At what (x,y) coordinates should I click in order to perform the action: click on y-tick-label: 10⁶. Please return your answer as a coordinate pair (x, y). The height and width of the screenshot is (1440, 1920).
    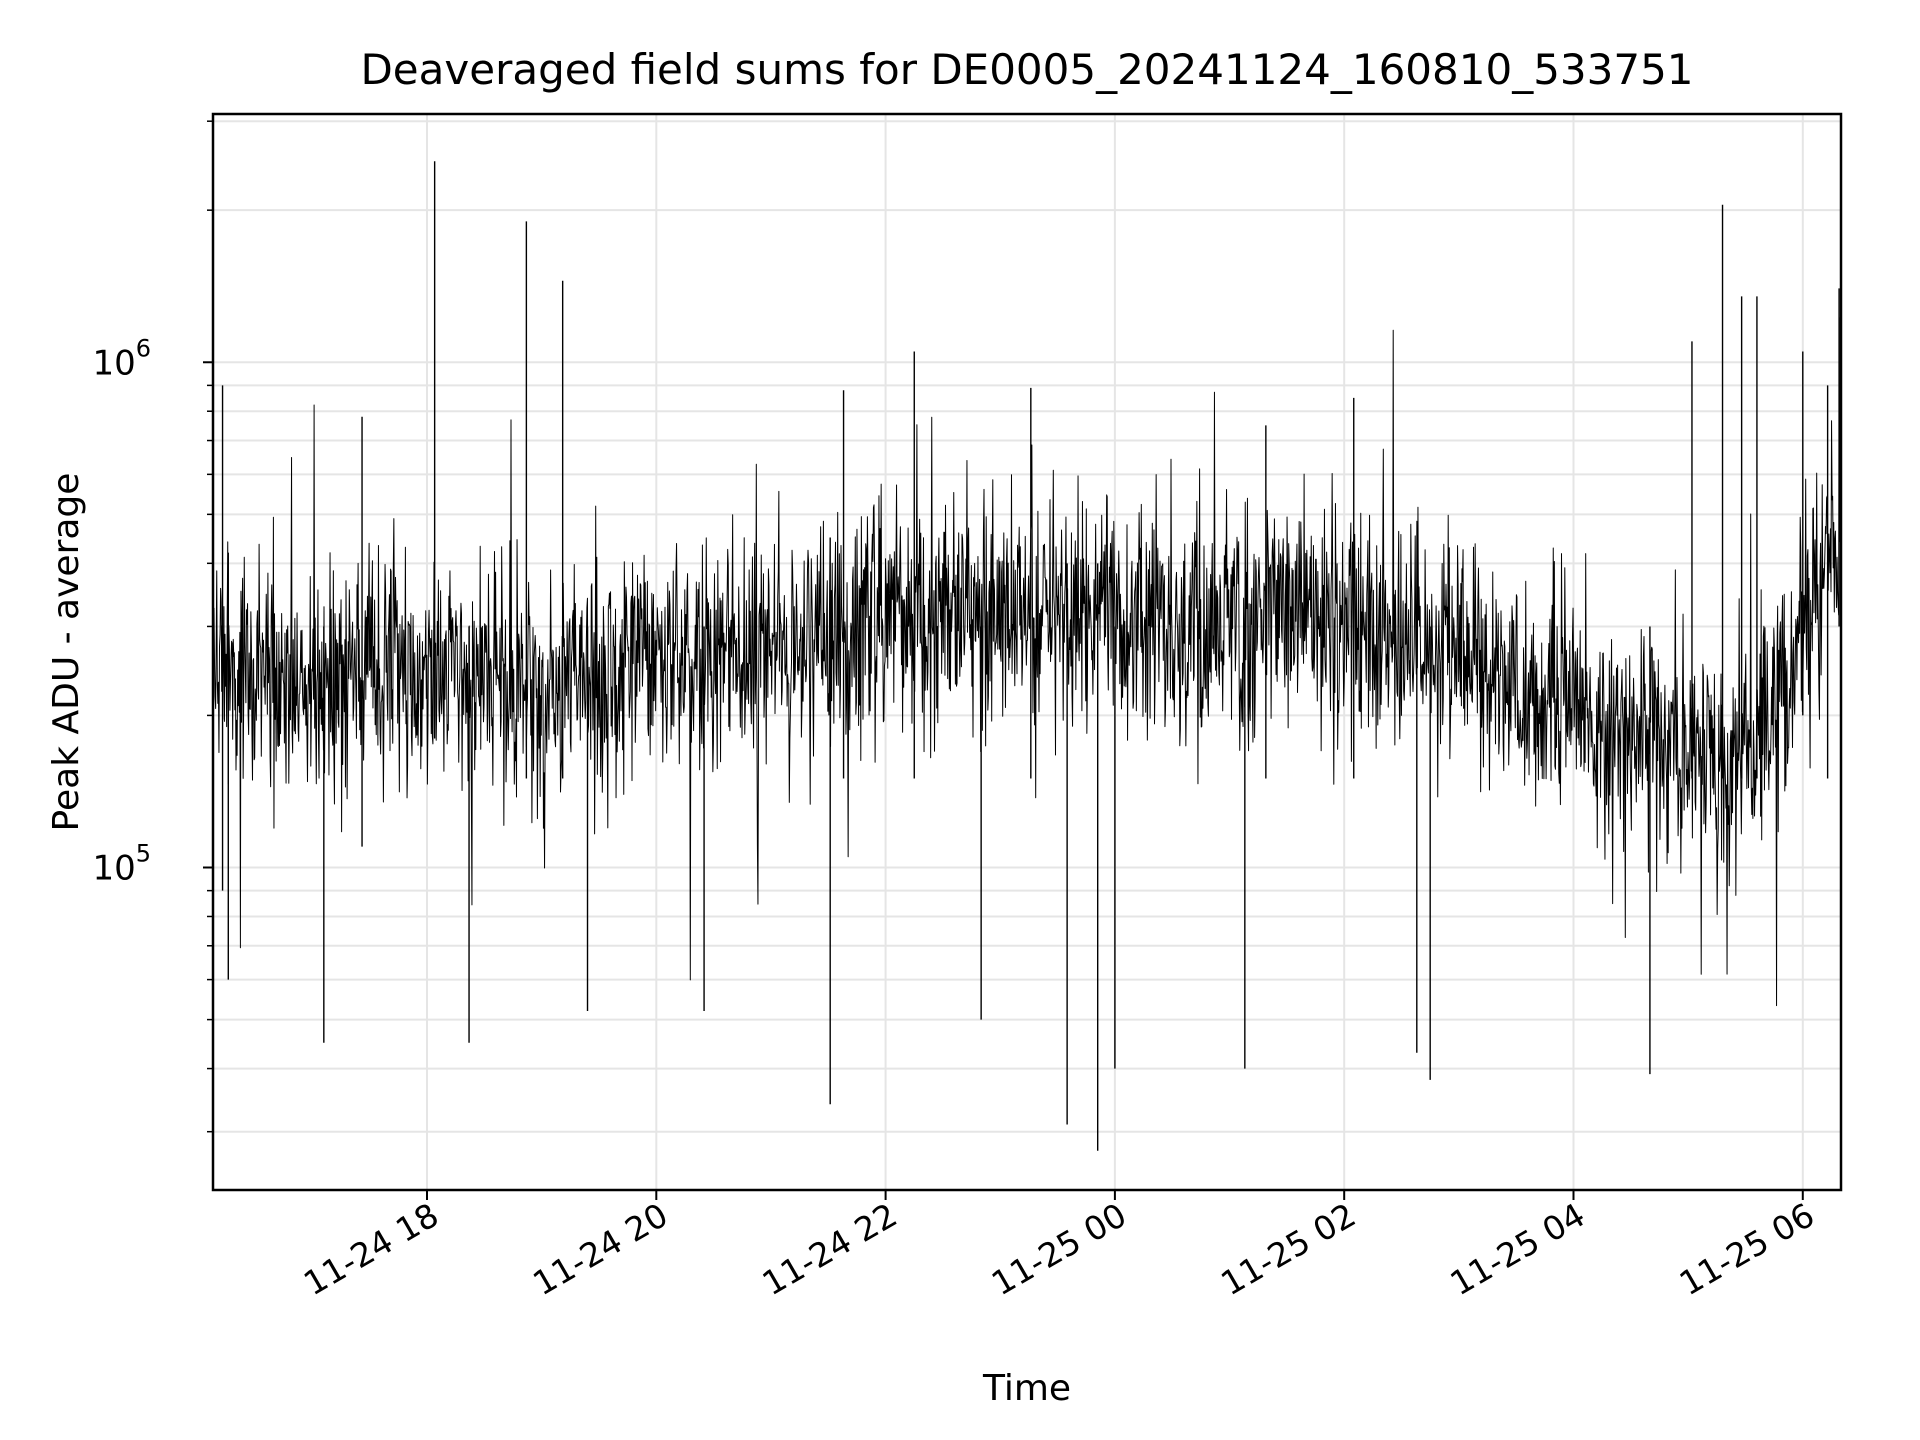
    Looking at the image, I should click on (121, 358).